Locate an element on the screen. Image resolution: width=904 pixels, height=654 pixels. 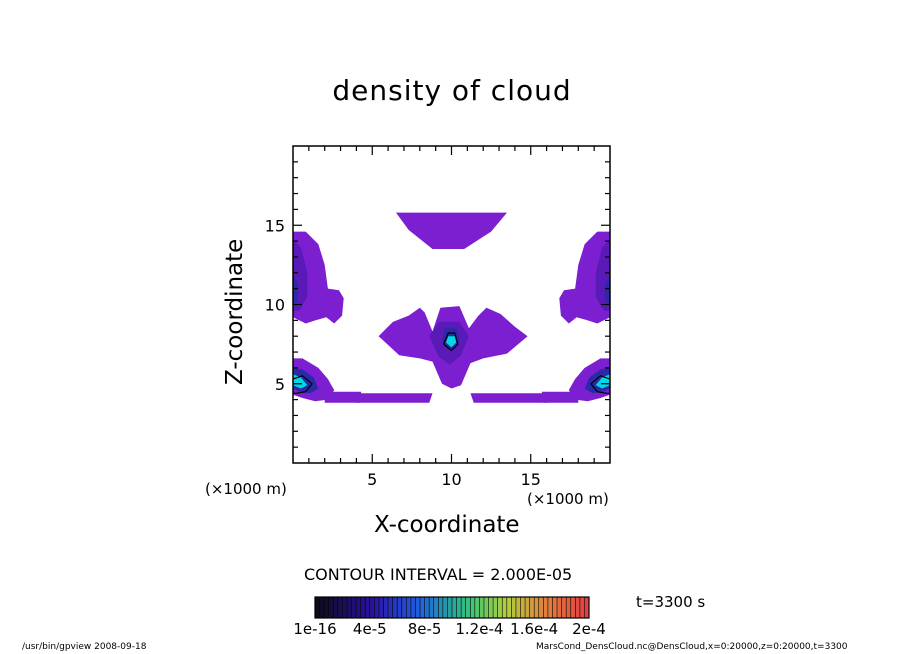
x-tick-label: 15 is located at coordinates (531, 479).